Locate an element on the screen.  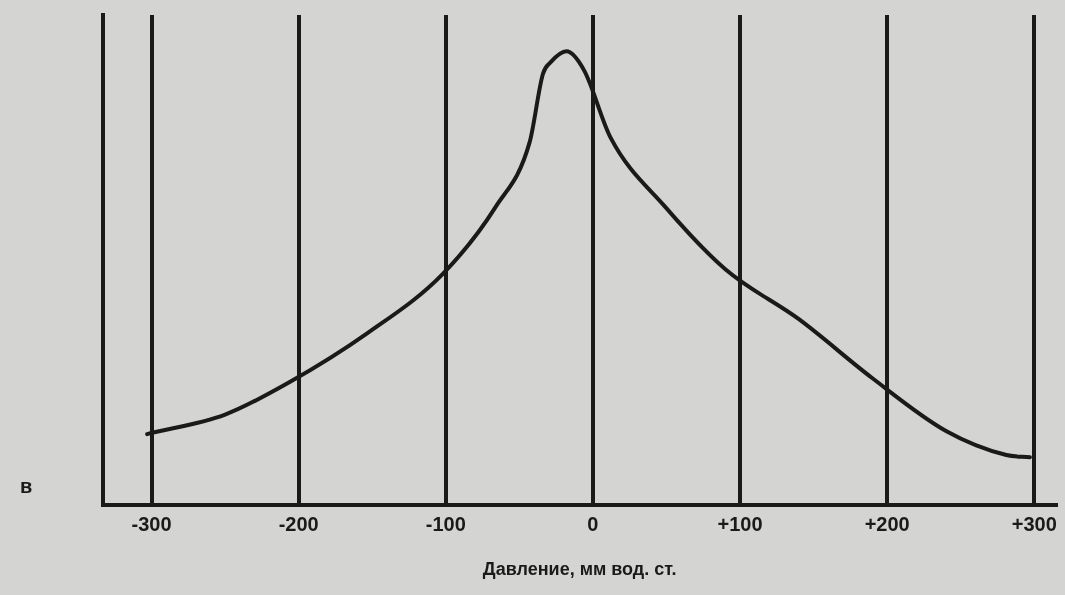
x-tick-label: -200 is located at coordinates (298, 523).